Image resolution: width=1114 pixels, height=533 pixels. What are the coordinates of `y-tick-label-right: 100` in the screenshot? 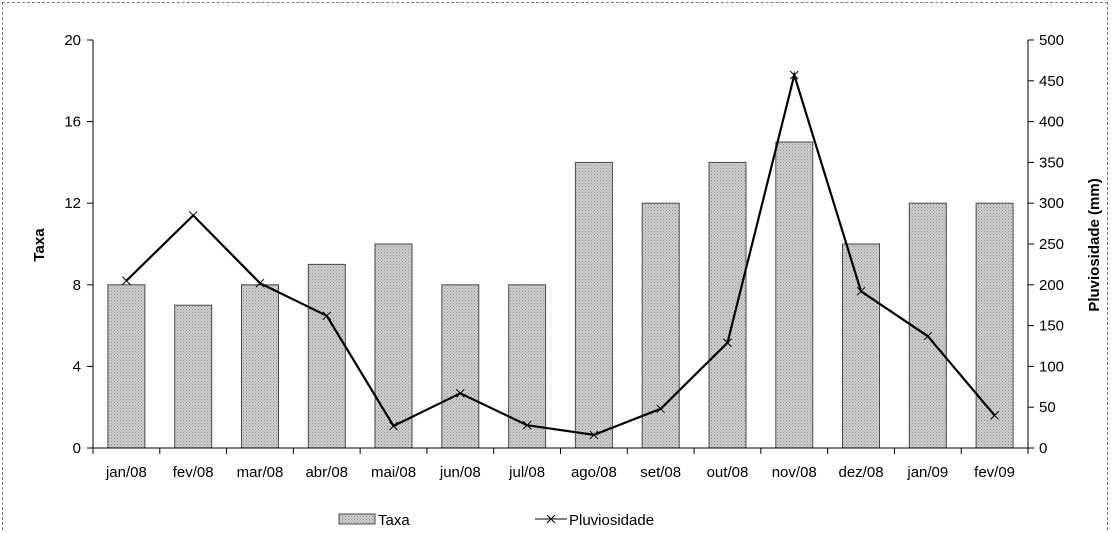 It's located at (1051, 366).